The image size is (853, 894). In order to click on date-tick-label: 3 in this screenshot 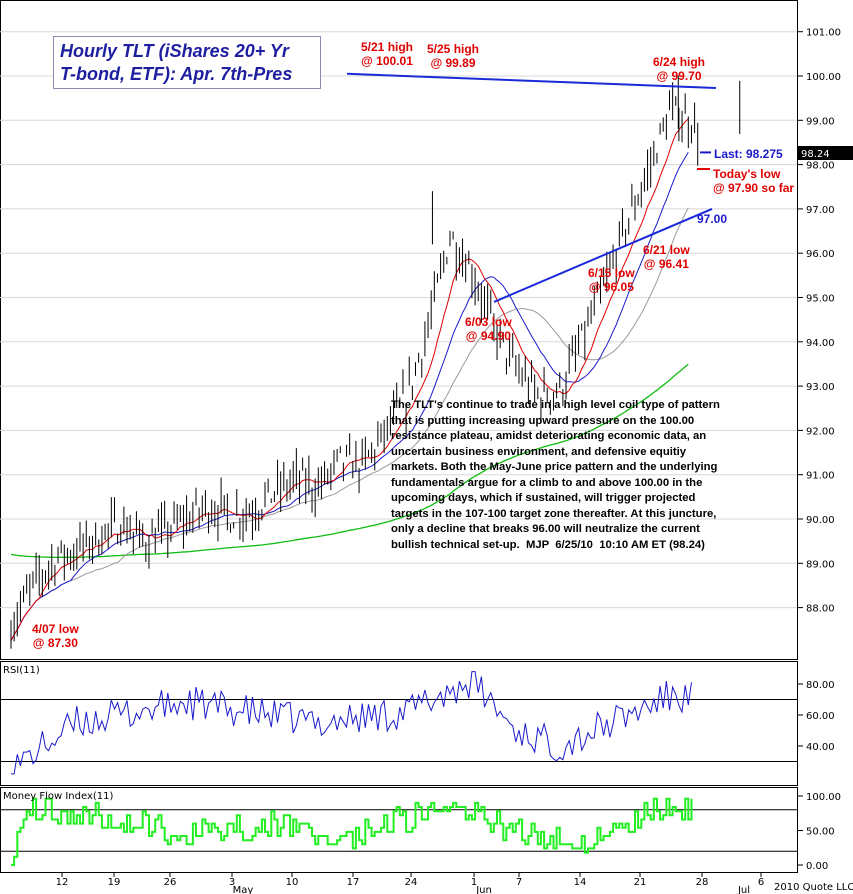, I will do `click(232, 882)`.